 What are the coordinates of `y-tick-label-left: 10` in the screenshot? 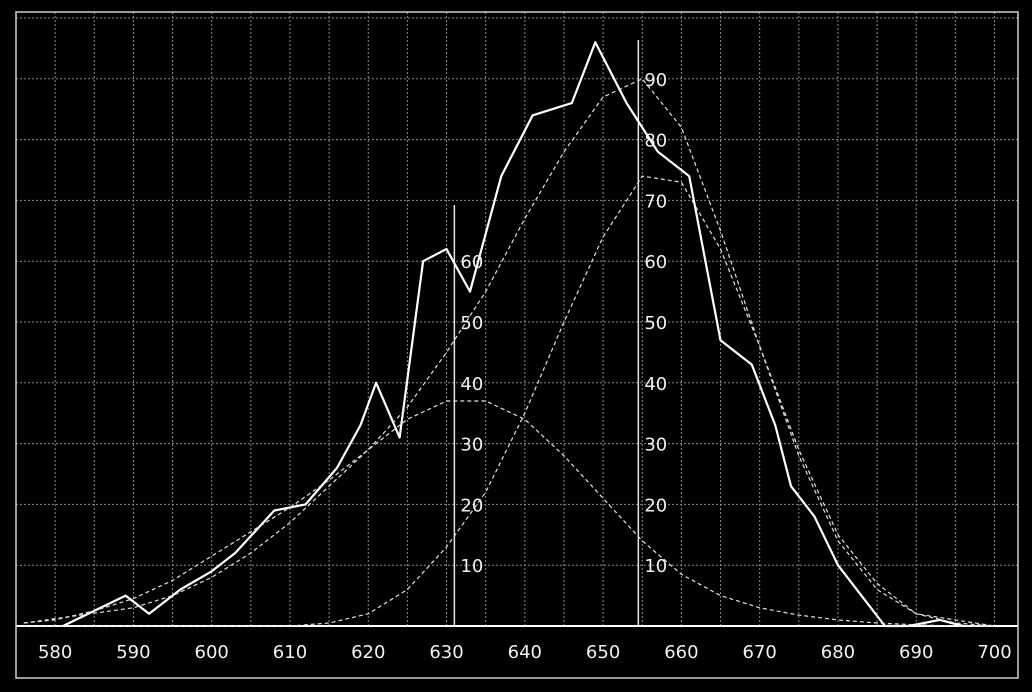 It's located at (471, 566).